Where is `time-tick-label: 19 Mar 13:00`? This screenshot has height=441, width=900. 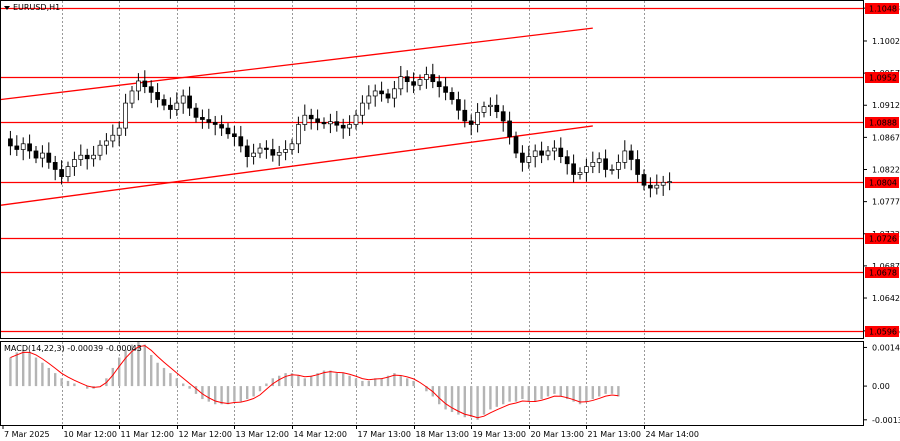 time-tick-label: 19 Mar 13:00 is located at coordinates (499, 434).